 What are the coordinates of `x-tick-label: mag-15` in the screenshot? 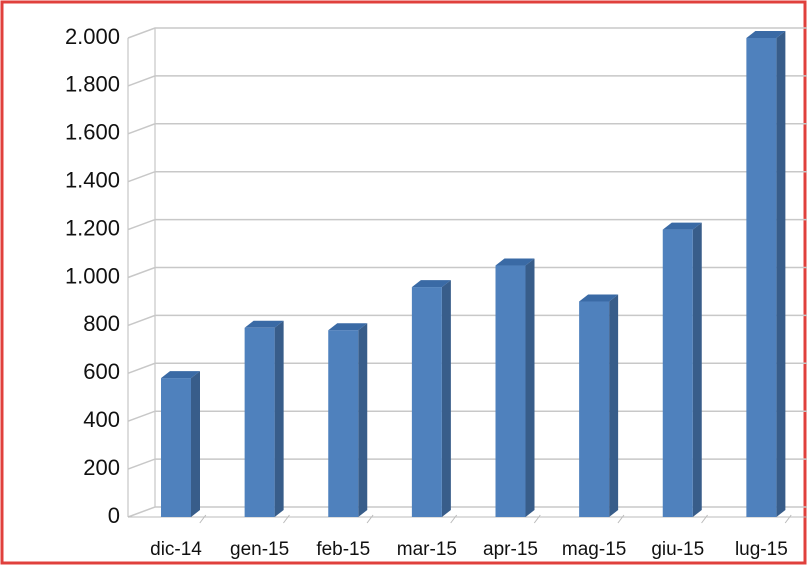 It's located at (594, 549).